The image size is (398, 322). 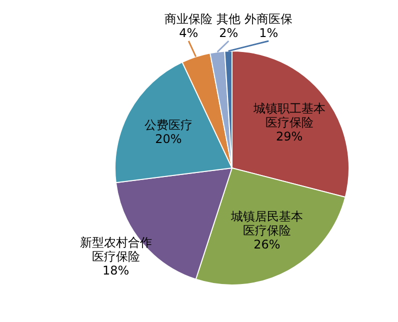 What do you see at coordinates (188, 33) in the screenshot?
I see `data-label: 4%` at bounding box center [188, 33].